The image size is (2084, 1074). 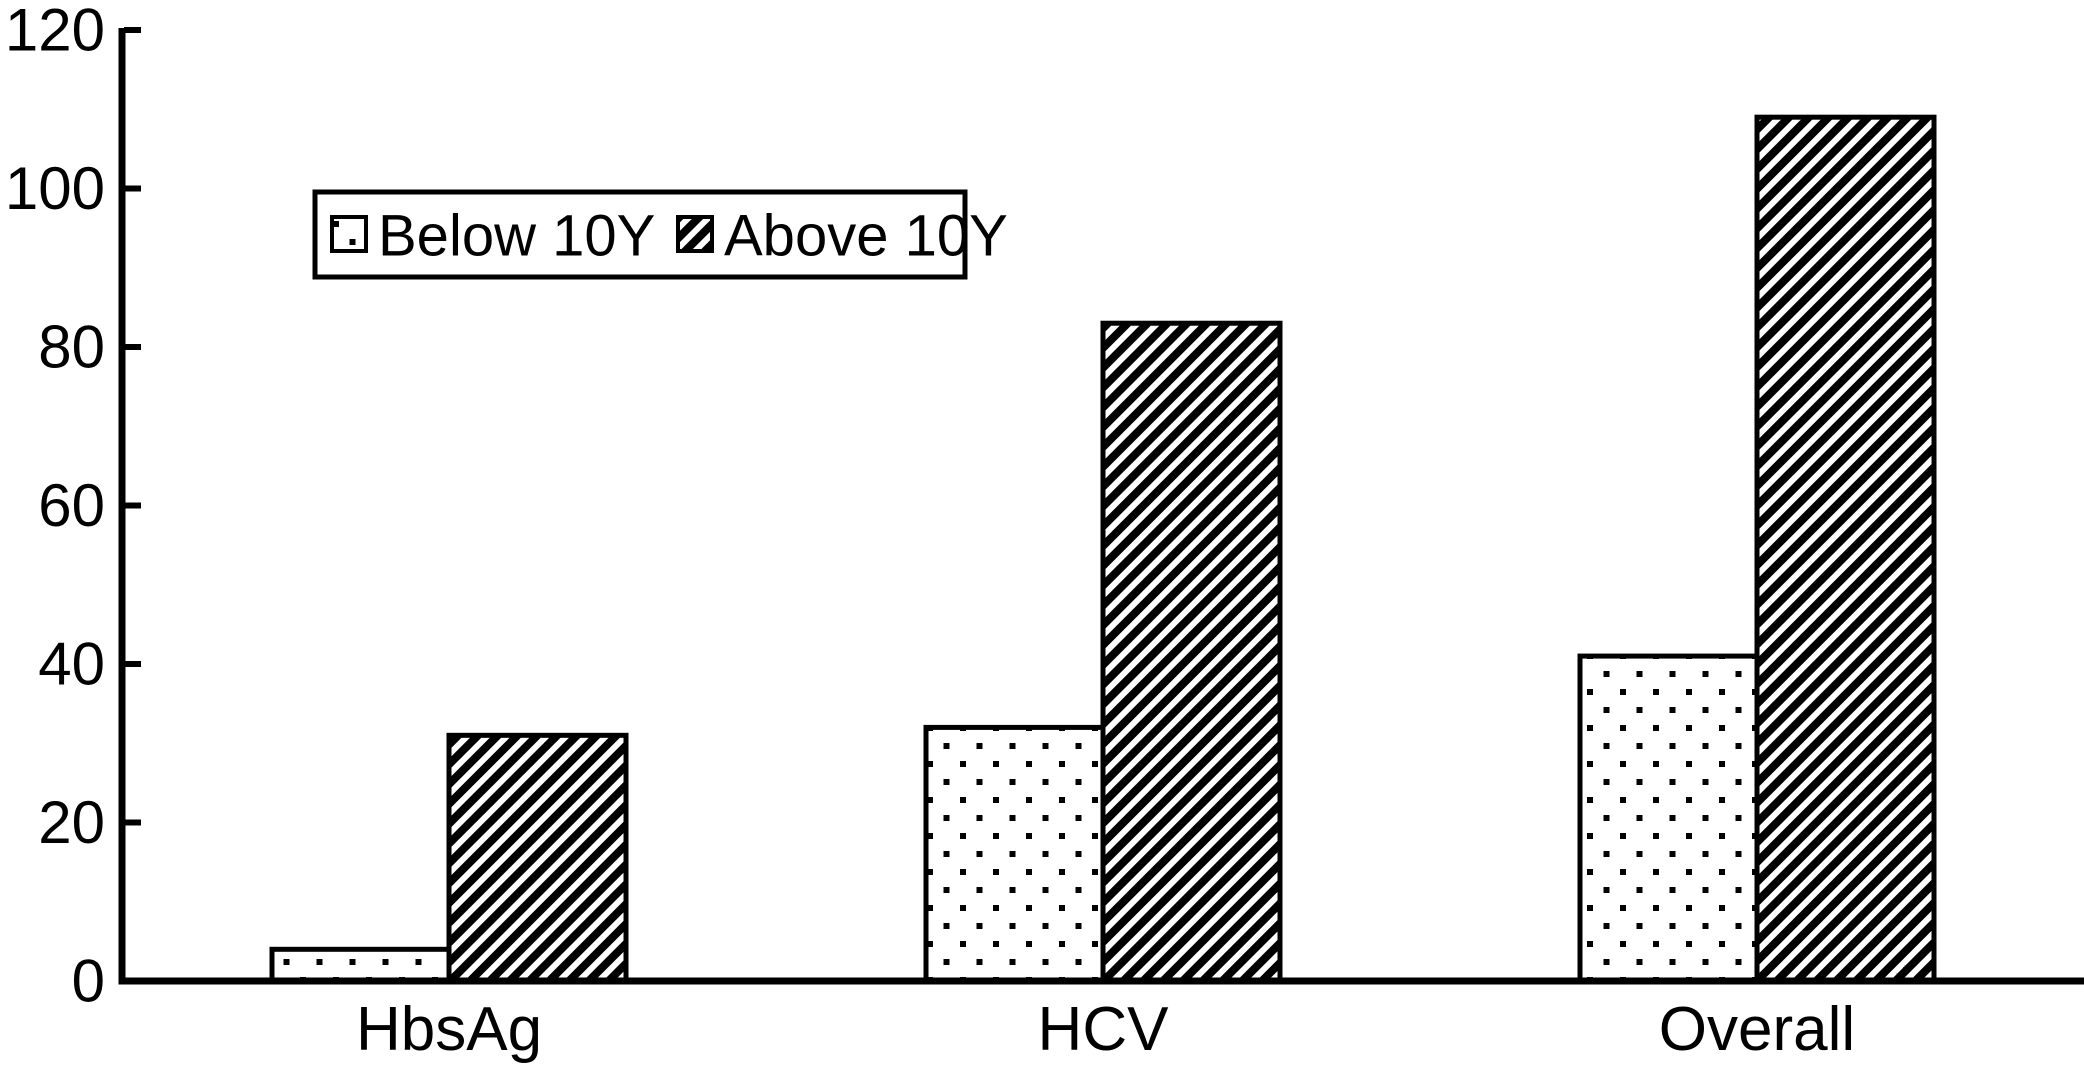 What do you see at coordinates (537, 858) in the screenshot?
I see `bar-hbsag-above-10y` at bounding box center [537, 858].